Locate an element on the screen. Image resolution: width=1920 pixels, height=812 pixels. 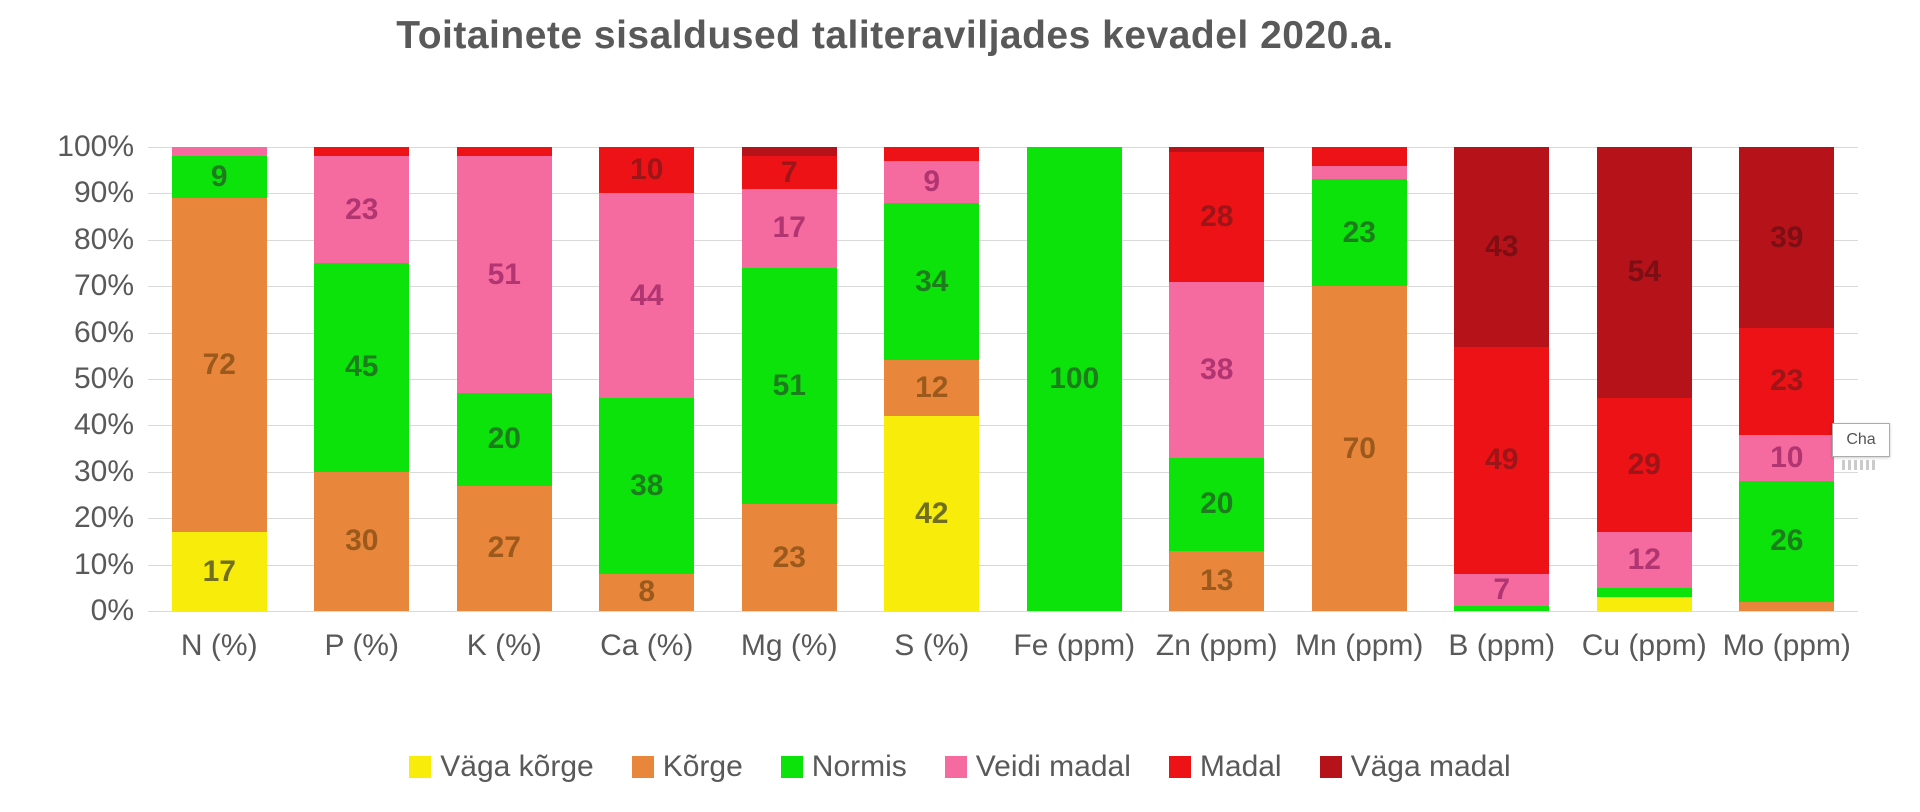
x-axis-tick-label: K (%) is located at coordinates (504, 645).